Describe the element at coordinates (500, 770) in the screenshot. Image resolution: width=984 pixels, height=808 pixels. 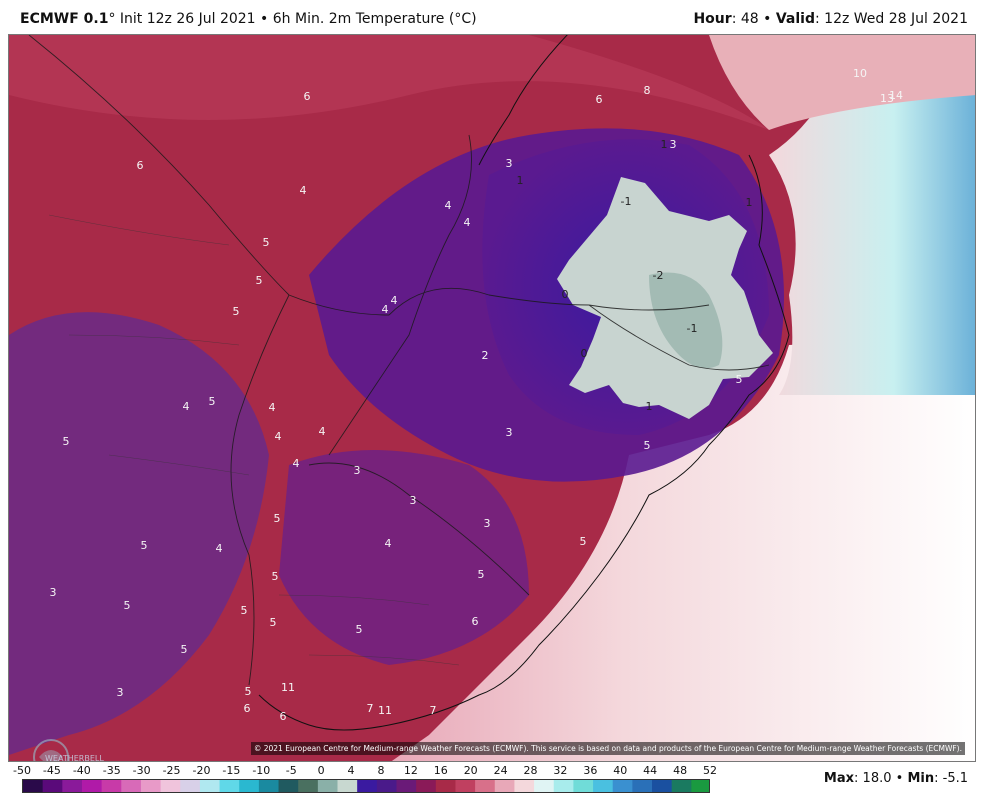
I see `legend-tick: 24` at that location.